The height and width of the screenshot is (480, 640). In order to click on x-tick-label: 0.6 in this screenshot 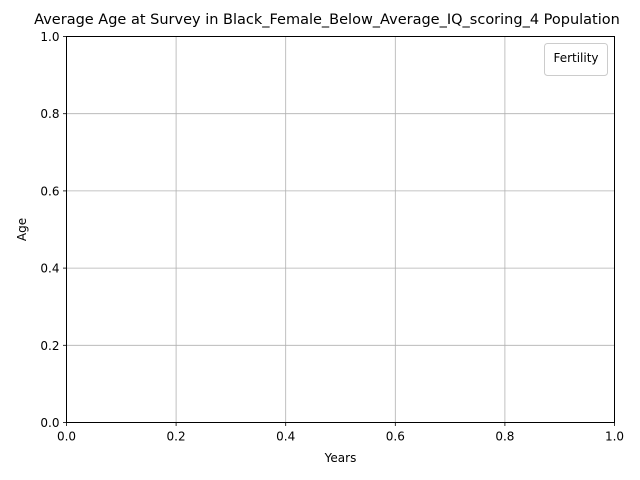, I will do `click(395, 437)`.